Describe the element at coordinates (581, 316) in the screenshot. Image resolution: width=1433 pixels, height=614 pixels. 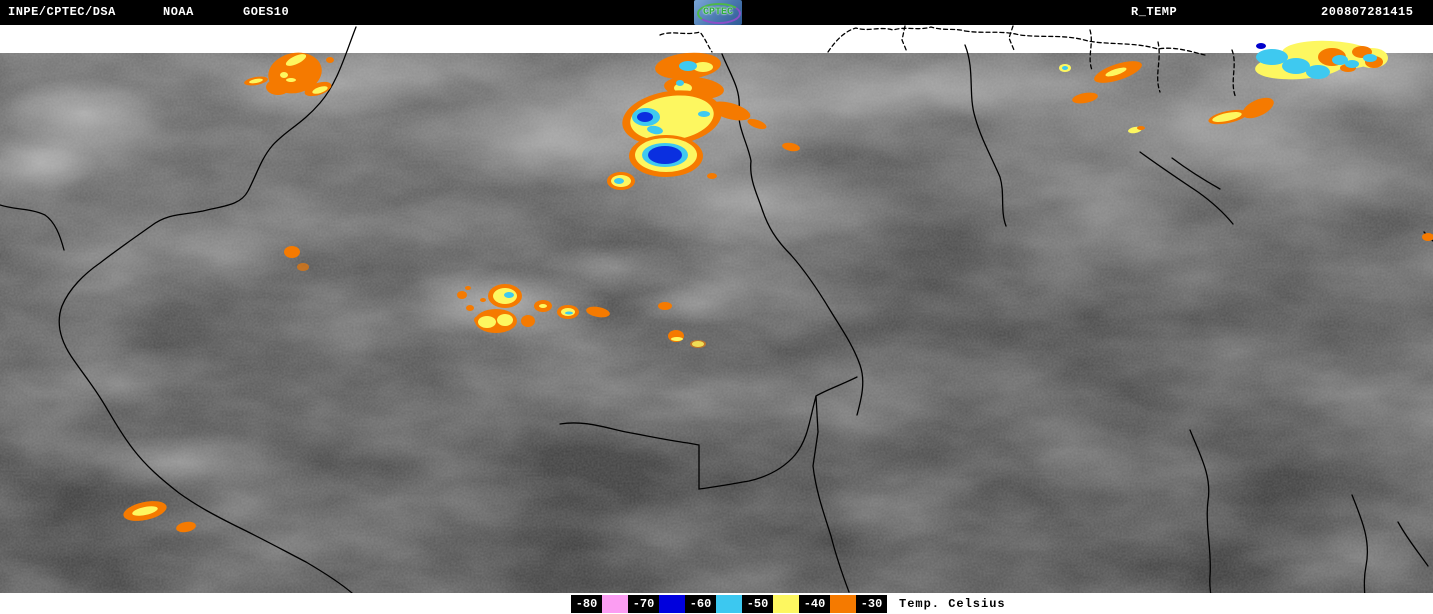
I see `storm-cluster-central` at that location.